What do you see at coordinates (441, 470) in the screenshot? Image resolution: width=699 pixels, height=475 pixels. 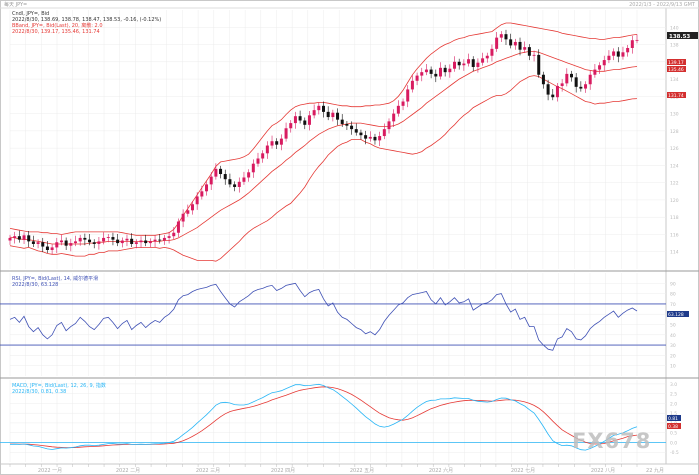 I see `x-axis-label: 2022 六月` at bounding box center [441, 470].